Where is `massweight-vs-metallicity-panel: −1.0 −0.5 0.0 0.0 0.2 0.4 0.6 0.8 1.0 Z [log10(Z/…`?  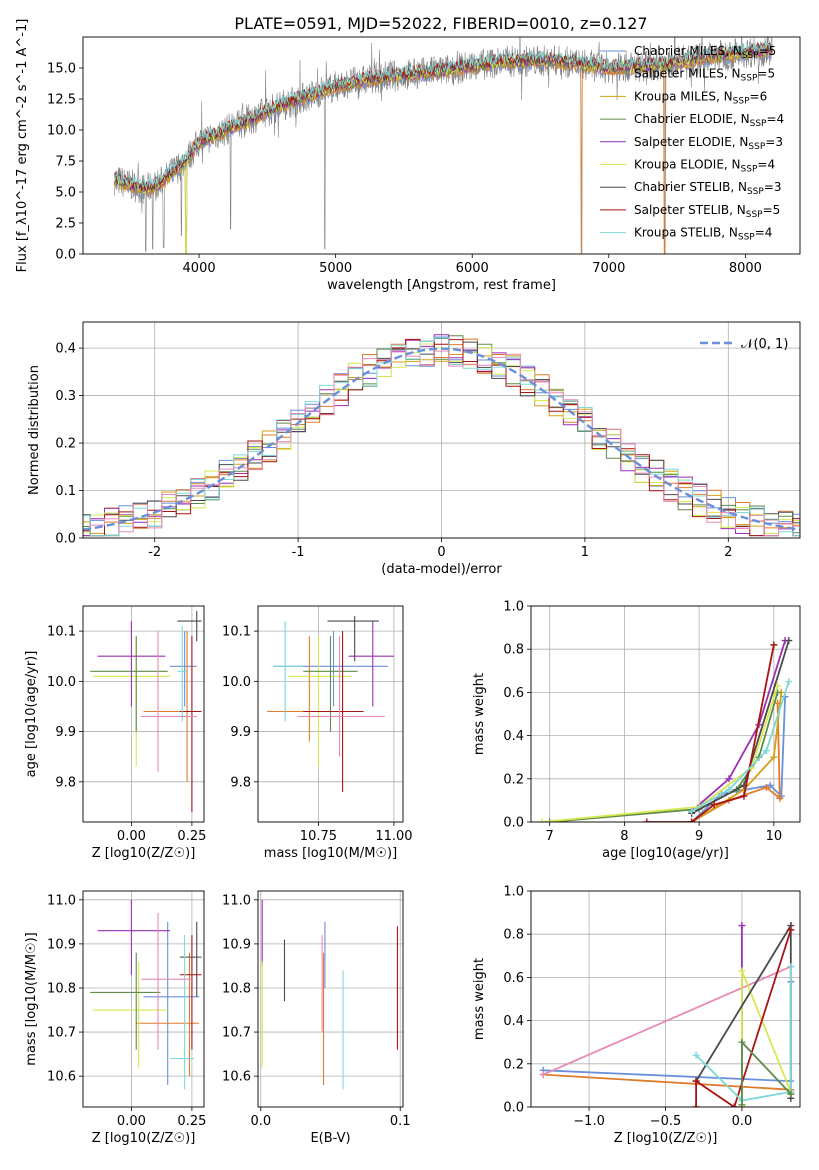 massweight-vs-metallicity-panel: −1.0 −0.5 0.0 0.0 0.2 0.4 0.6 0.8 1.0 Z [log10(Z/… is located at coordinates (636, 1015).